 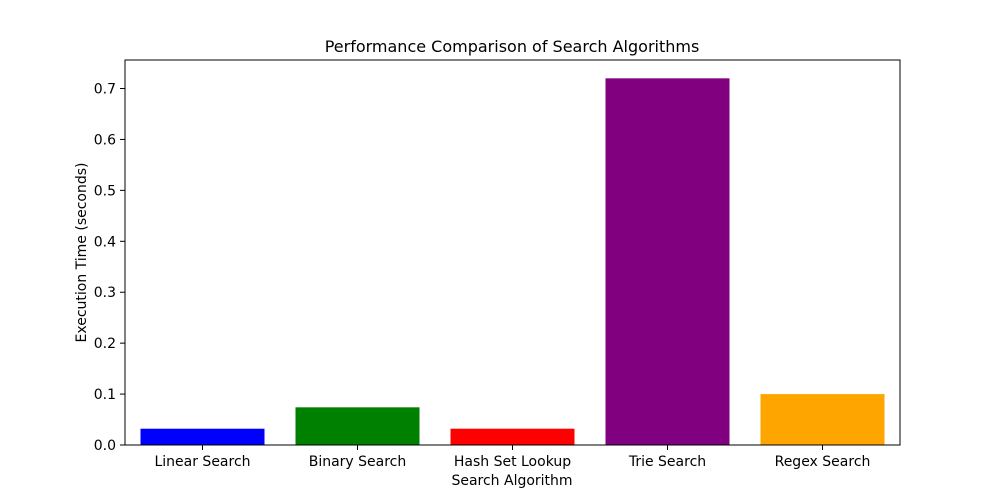 What do you see at coordinates (105, 140) in the screenshot?
I see `y-tick-label: 0.6` at bounding box center [105, 140].